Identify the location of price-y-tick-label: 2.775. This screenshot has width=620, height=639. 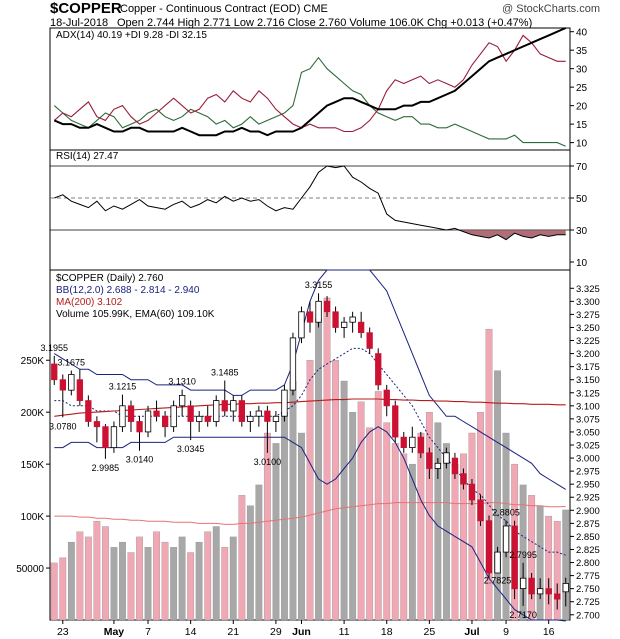
(588, 576).